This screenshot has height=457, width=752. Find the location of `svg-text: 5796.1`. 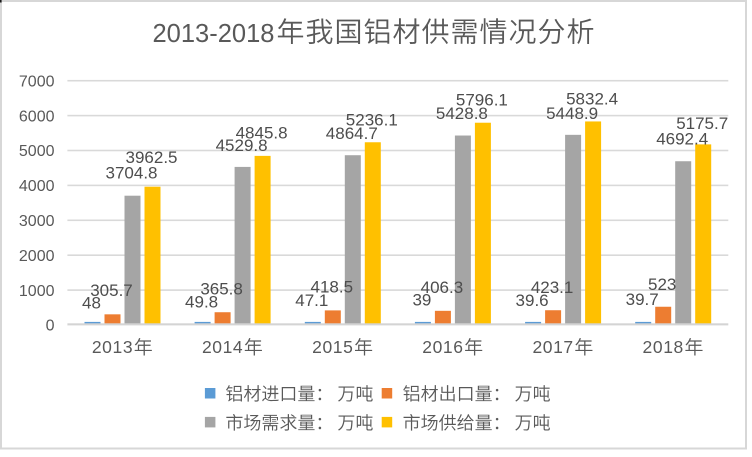

svg-text: 5796.1 is located at coordinates (482, 100).